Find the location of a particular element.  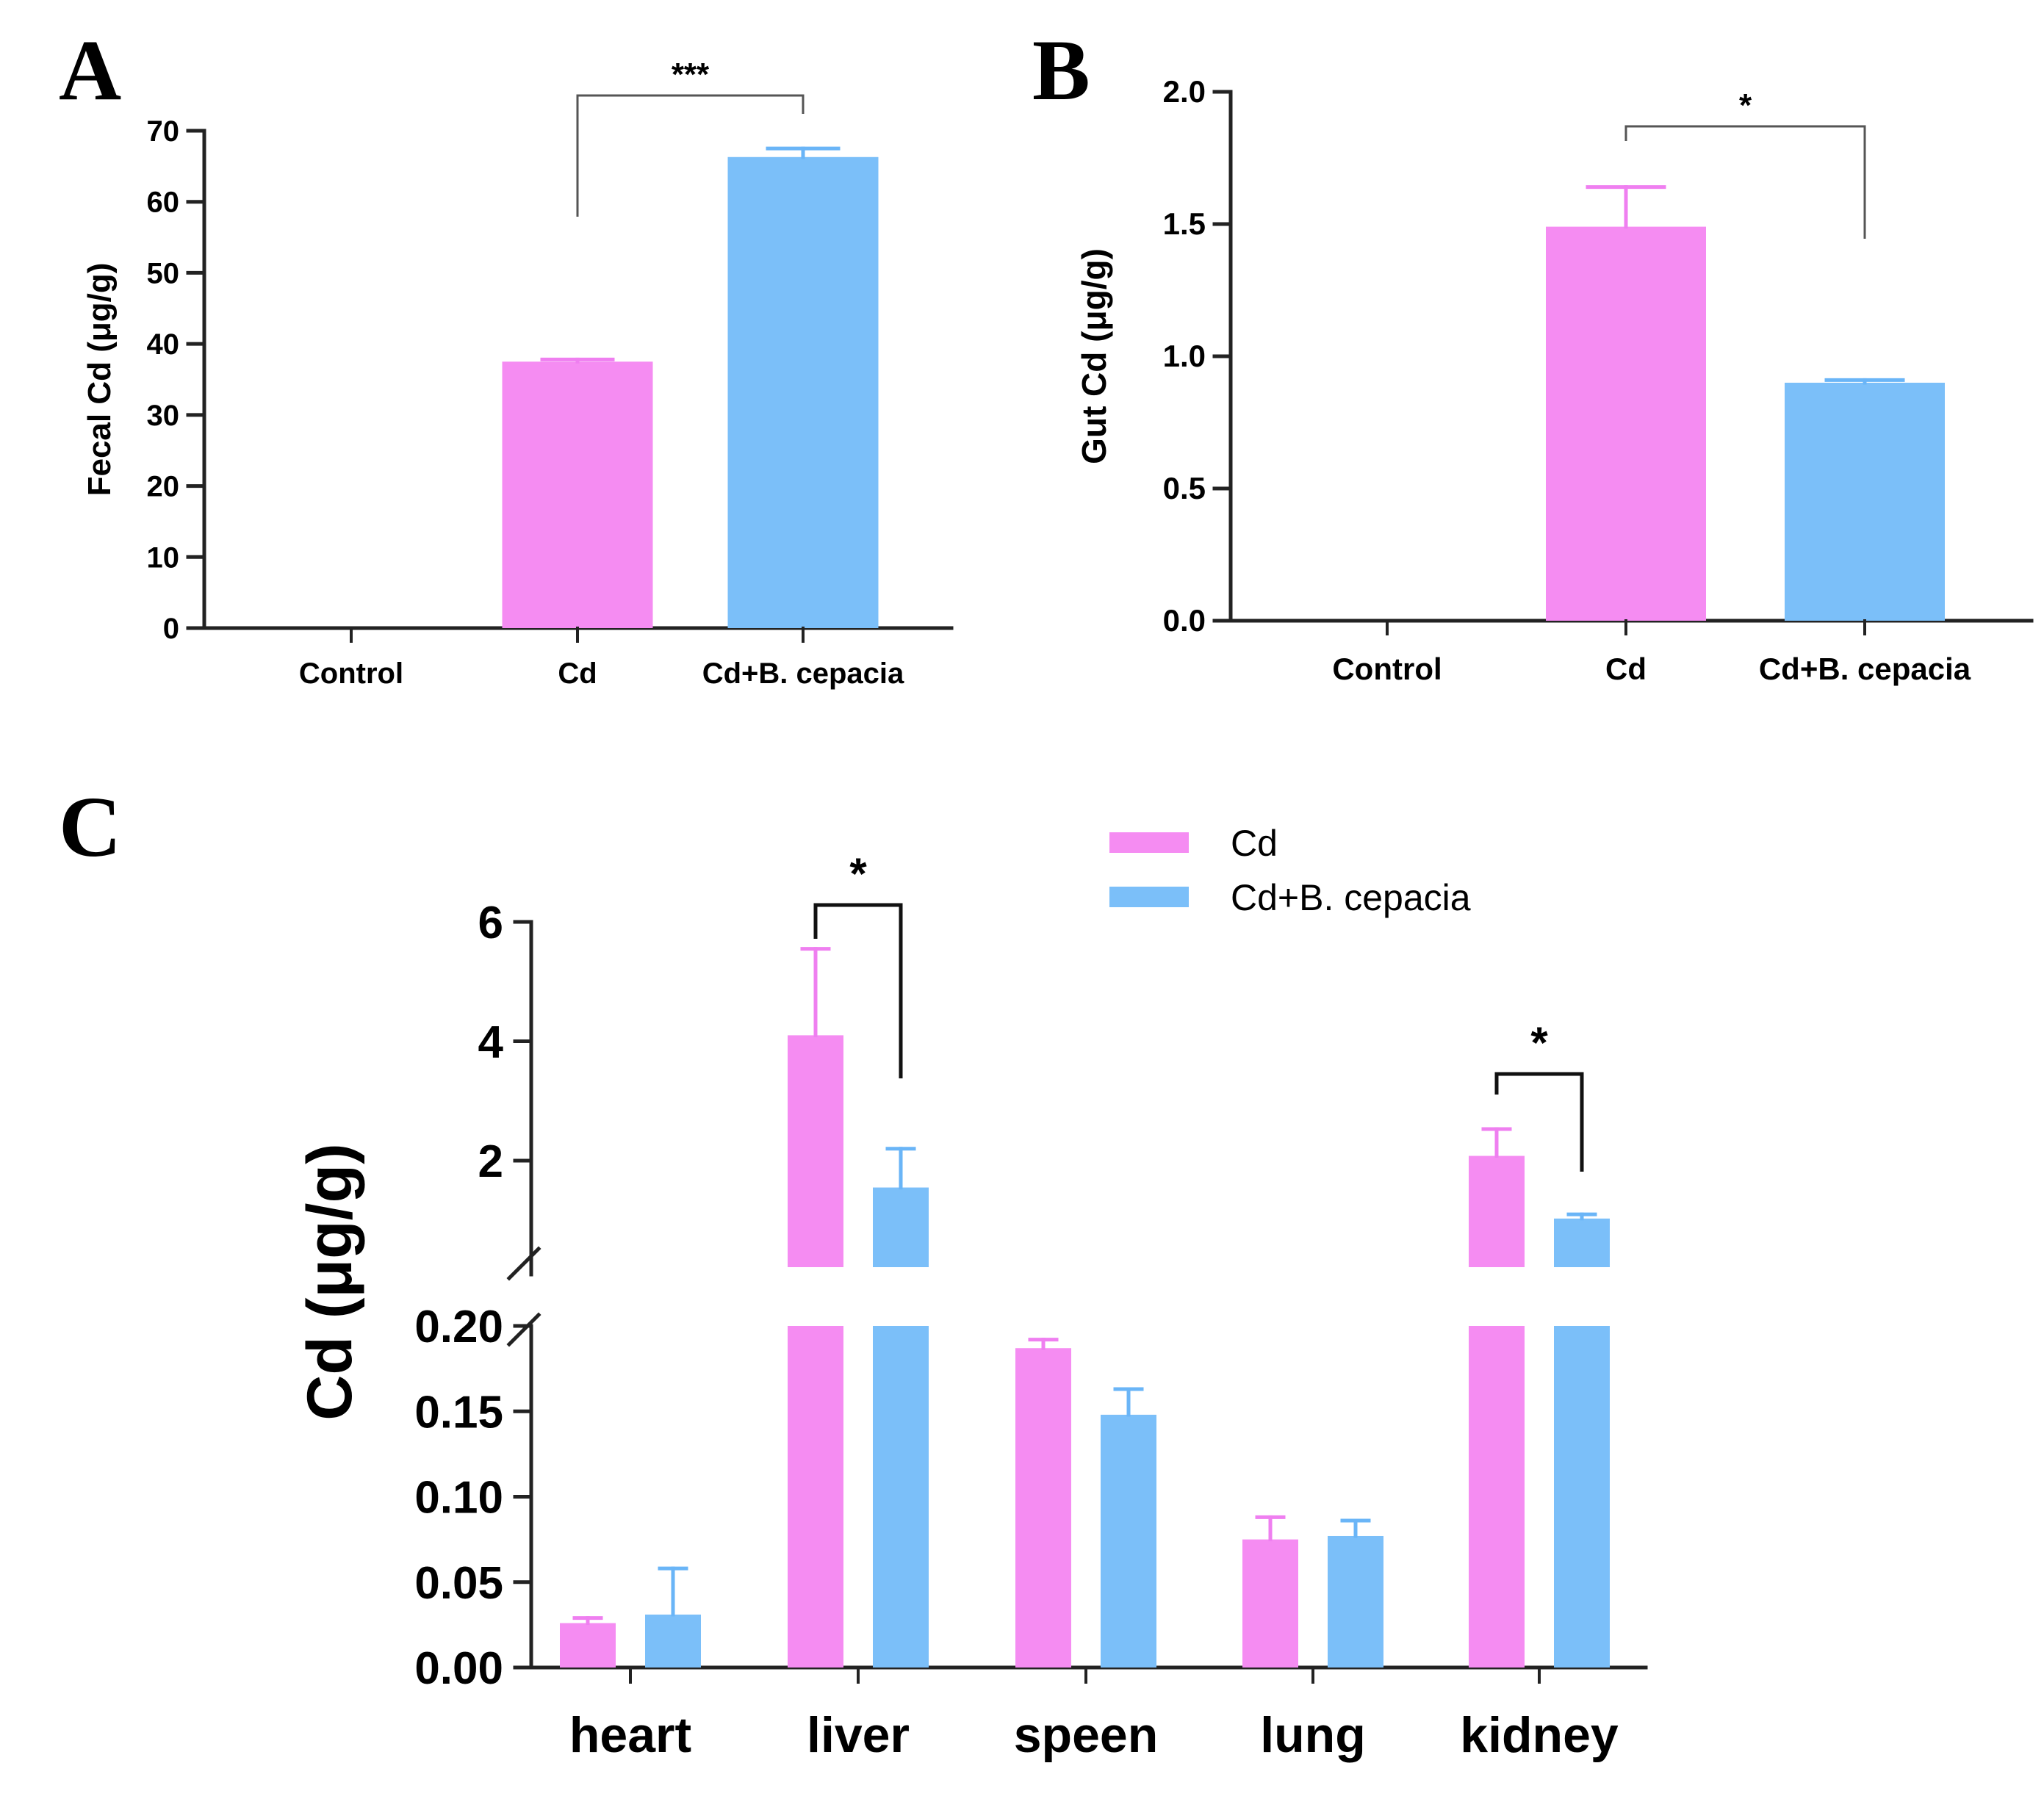

legend: Cd Cd+B. cepacia is located at coordinates (1290, 870).